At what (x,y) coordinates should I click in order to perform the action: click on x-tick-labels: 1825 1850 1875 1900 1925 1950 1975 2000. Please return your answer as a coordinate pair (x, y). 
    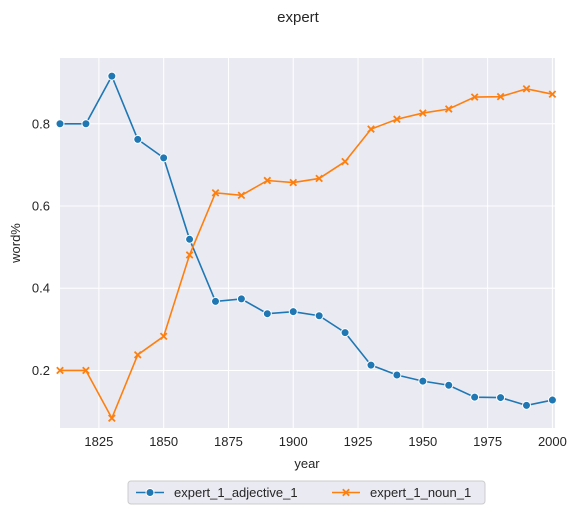
    Looking at the image, I should click on (325, 441).